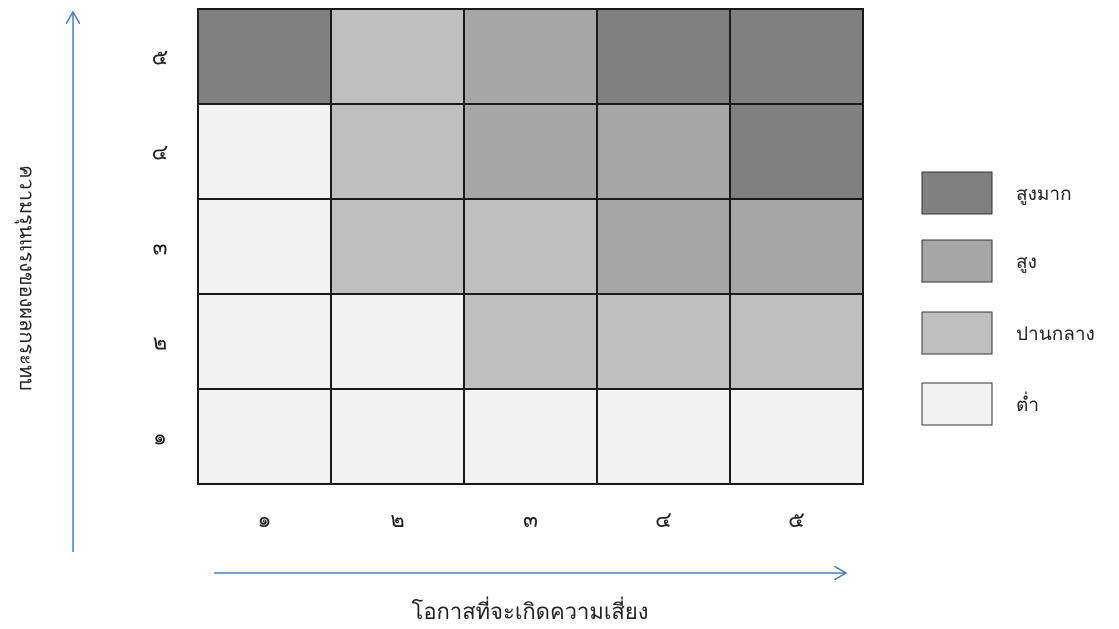 The width and height of the screenshot is (1119, 629). What do you see at coordinates (1027, 403) in the screenshot?
I see `legend-label: ต่ำ` at bounding box center [1027, 403].